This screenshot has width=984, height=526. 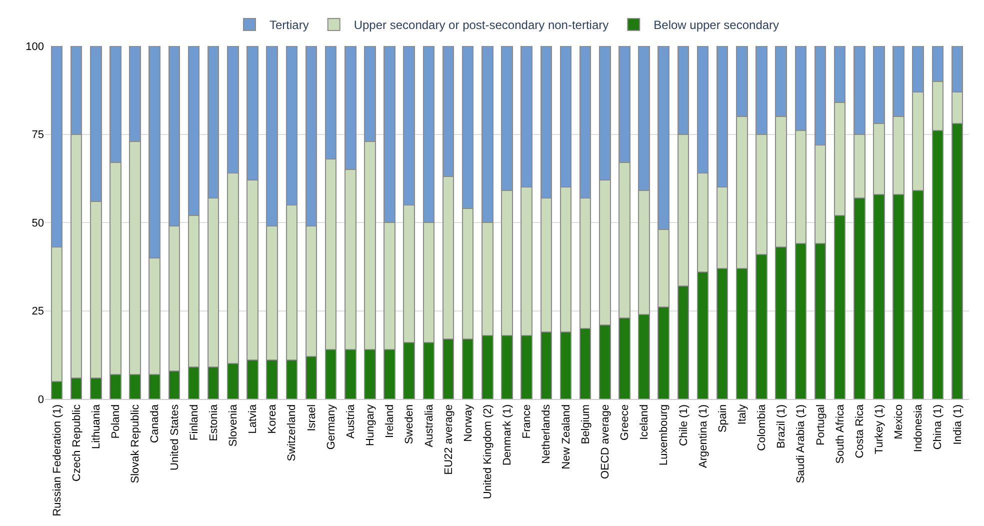 What do you see at coordinates (136, 444) in the screenshot?
I see `x-tick-label: Slovak Republic` at bounding box center [136, 444].